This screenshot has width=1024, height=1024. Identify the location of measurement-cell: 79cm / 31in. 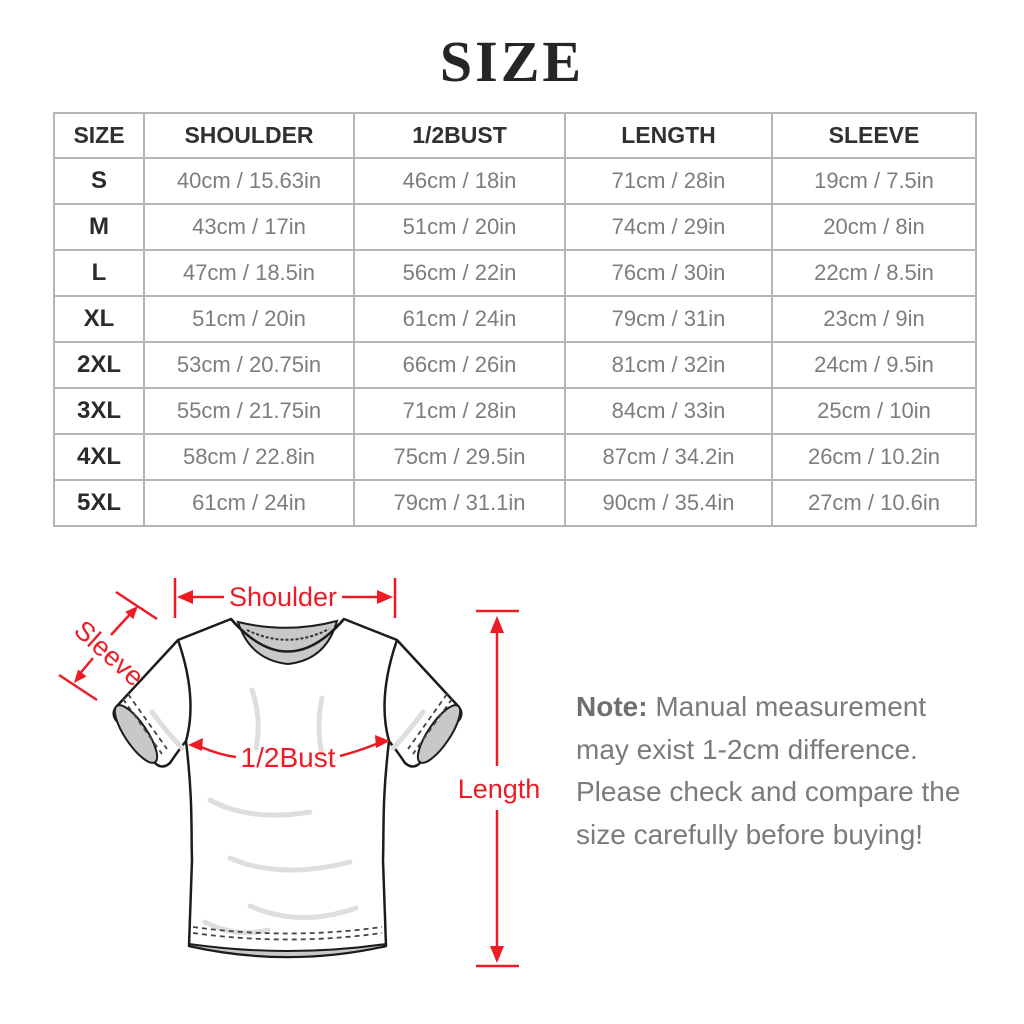
(668, 319).